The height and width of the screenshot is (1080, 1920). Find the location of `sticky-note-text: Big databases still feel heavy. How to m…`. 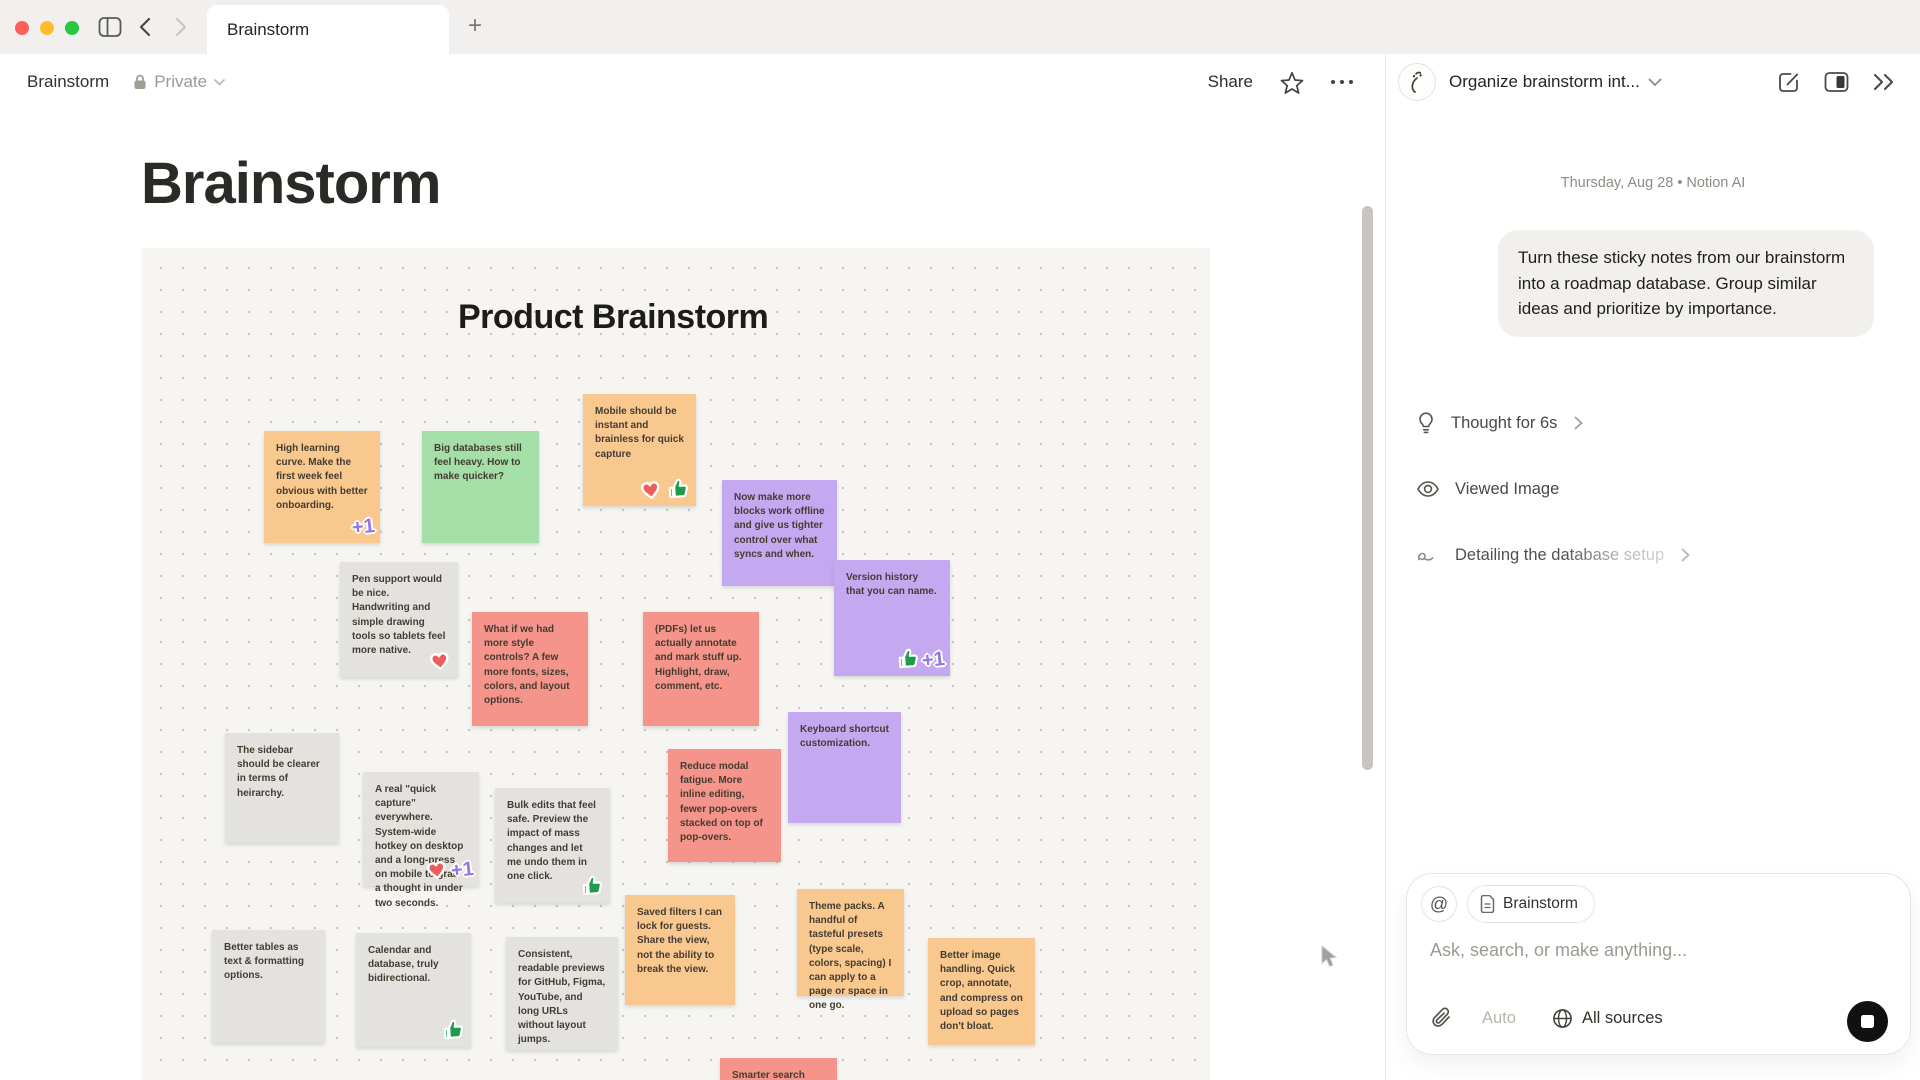

sticky-note-text: Big databases still feel heavy. How to m… is located at coordinates (478, 463).